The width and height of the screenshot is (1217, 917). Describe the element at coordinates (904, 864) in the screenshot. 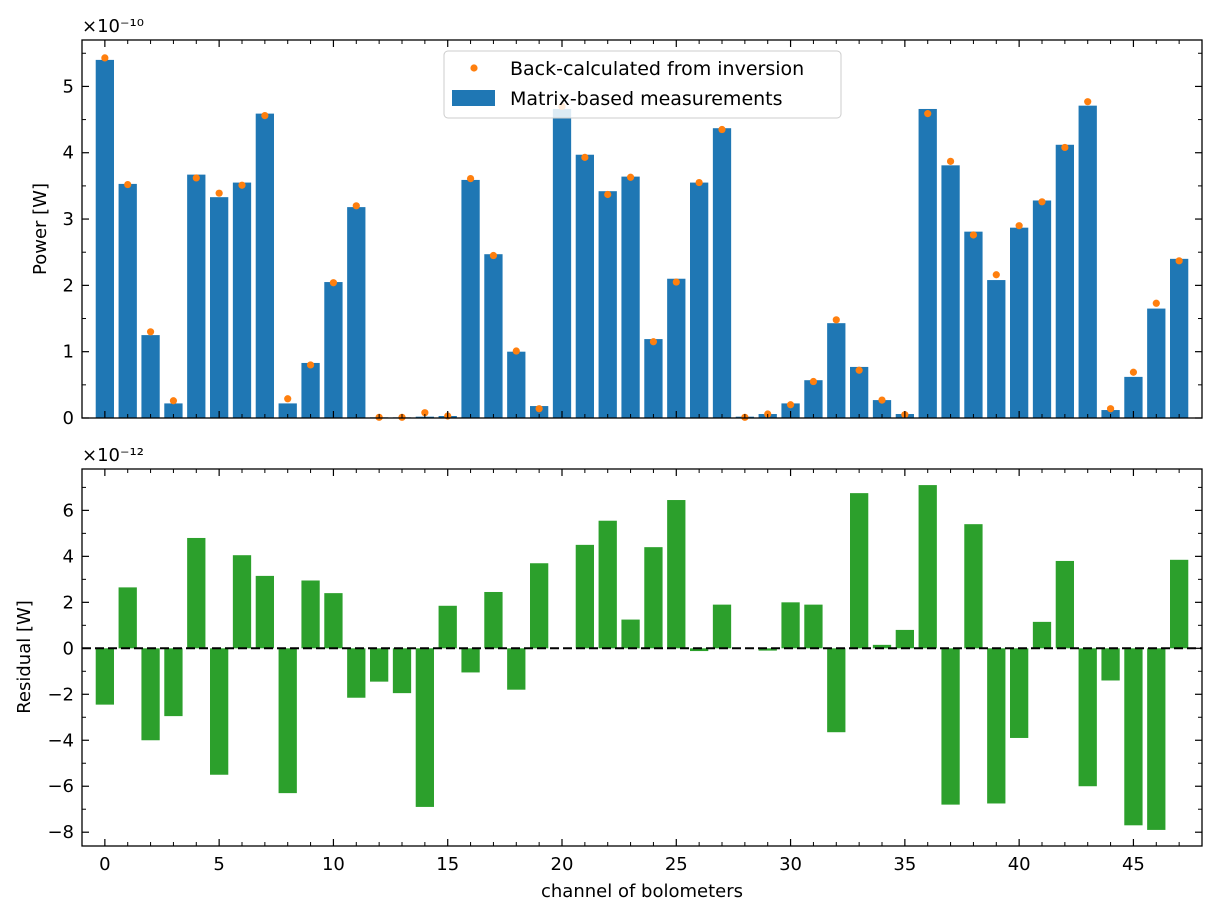

I see `x-tick-label: 35` at that location.